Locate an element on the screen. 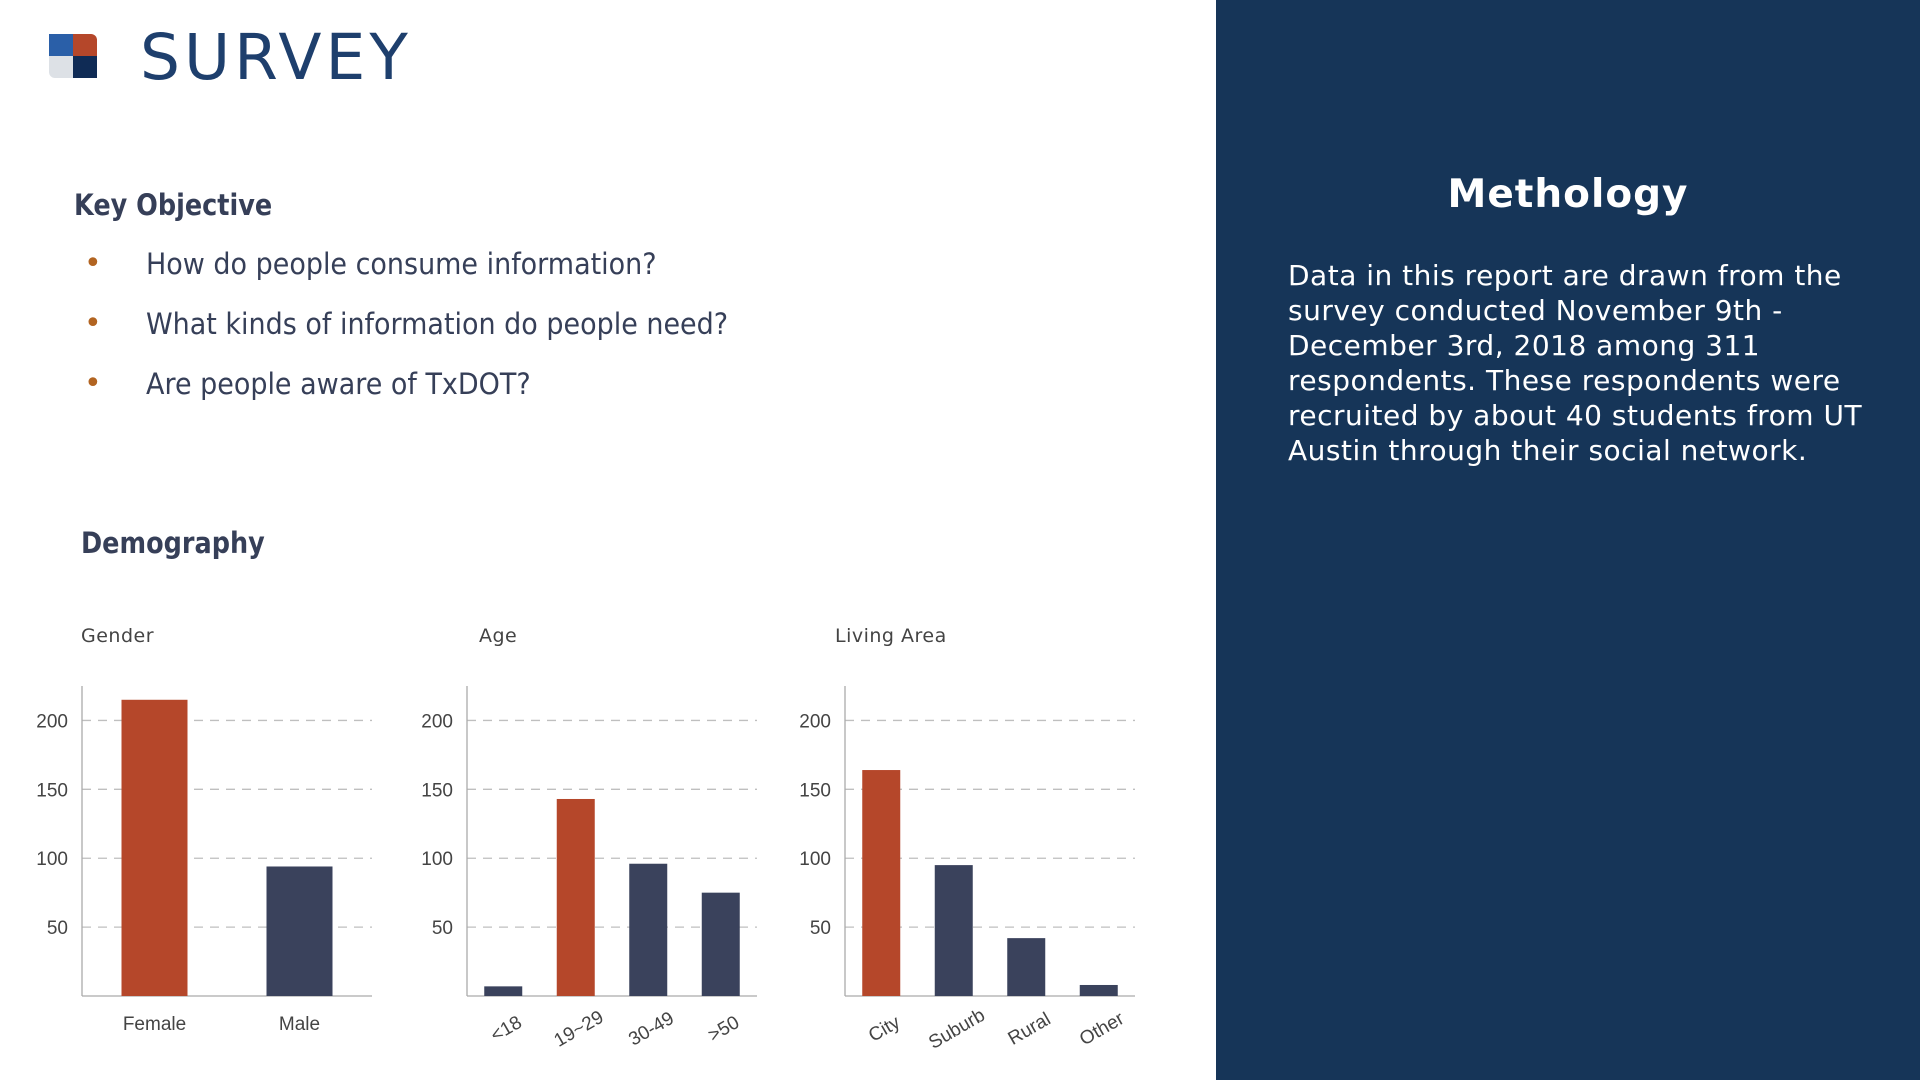 This screenshot has width=1920, height=1080. logo-square-navy is located at coordinates (85, 67).